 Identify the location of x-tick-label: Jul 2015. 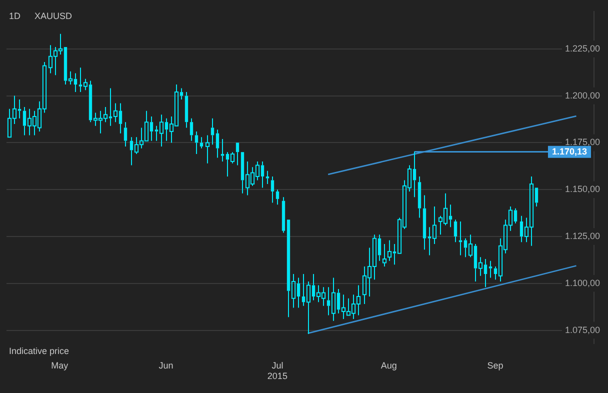
(277, 371).